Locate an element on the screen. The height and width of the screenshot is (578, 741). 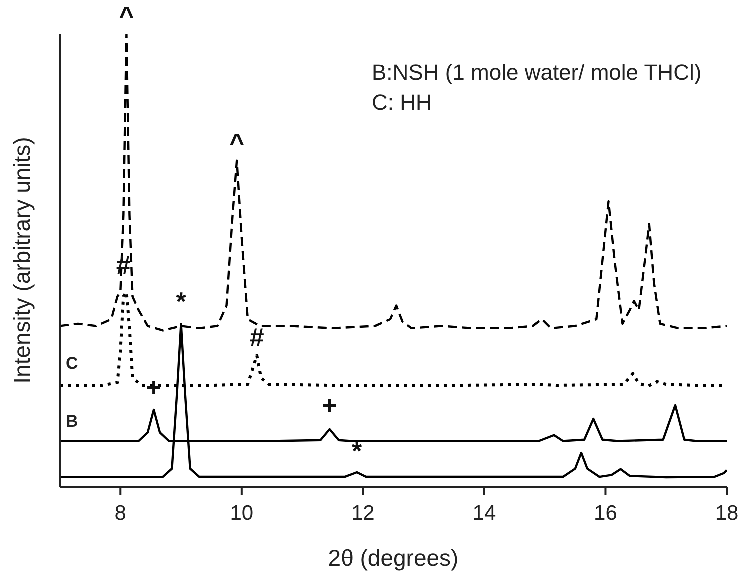
annotation: B is located at coordinates (72, 421).